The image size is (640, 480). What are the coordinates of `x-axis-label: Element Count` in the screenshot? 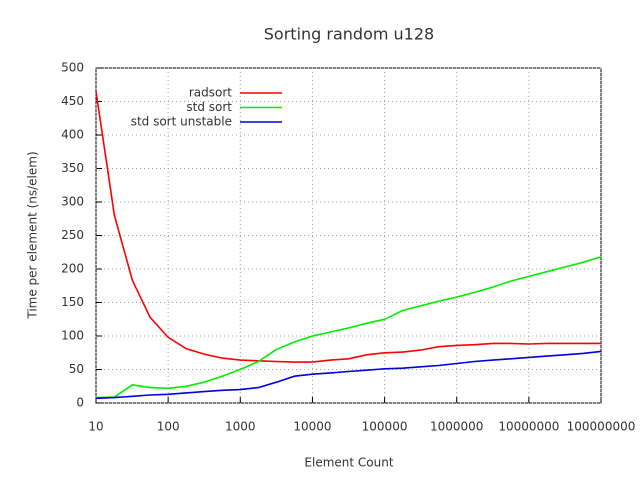 It's located at (348, 463).